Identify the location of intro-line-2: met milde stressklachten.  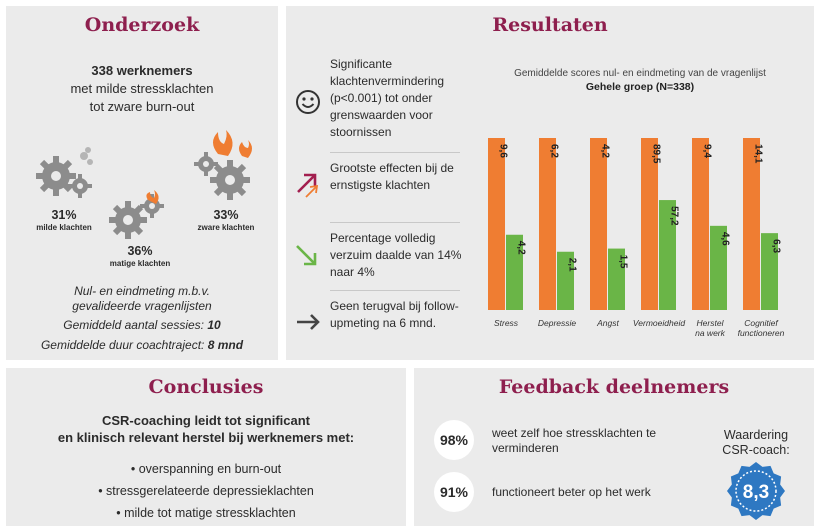
(142, 88).